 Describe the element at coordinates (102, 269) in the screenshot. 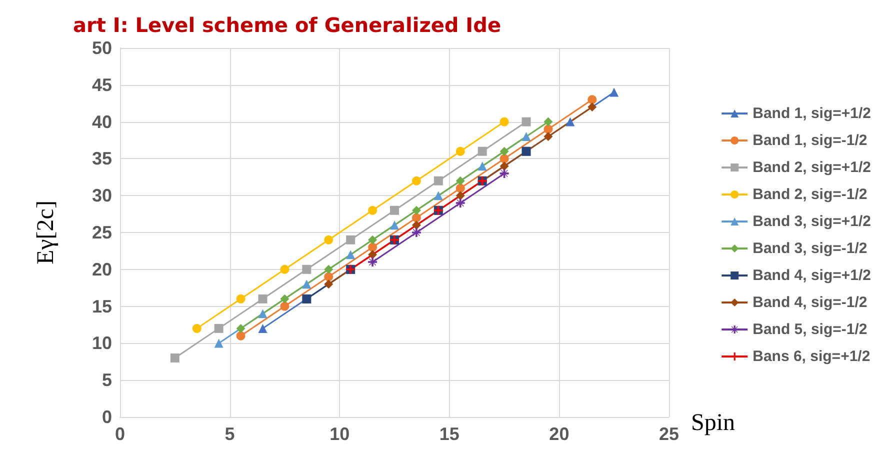

I see `y-tick-label: 20` at that location.